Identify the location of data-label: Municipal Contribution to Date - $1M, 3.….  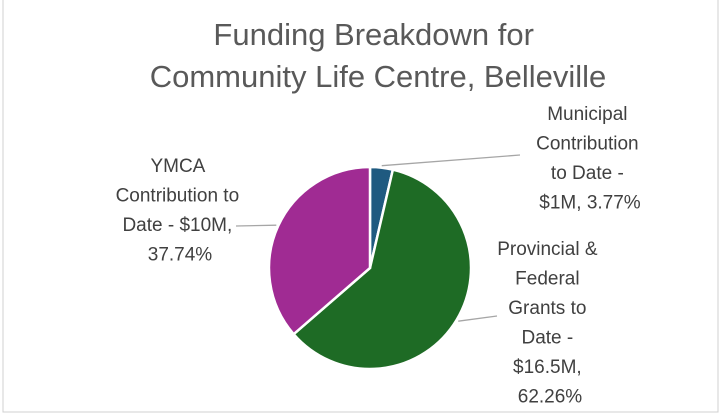
(590, 159).